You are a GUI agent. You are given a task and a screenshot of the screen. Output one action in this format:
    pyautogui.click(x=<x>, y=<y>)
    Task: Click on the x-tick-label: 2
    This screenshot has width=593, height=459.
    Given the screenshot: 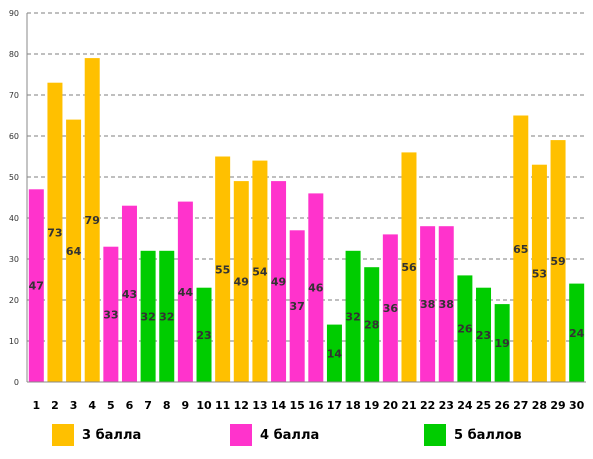 What is the action you would take?
    pyautogui.click(x=55, y=405)
    